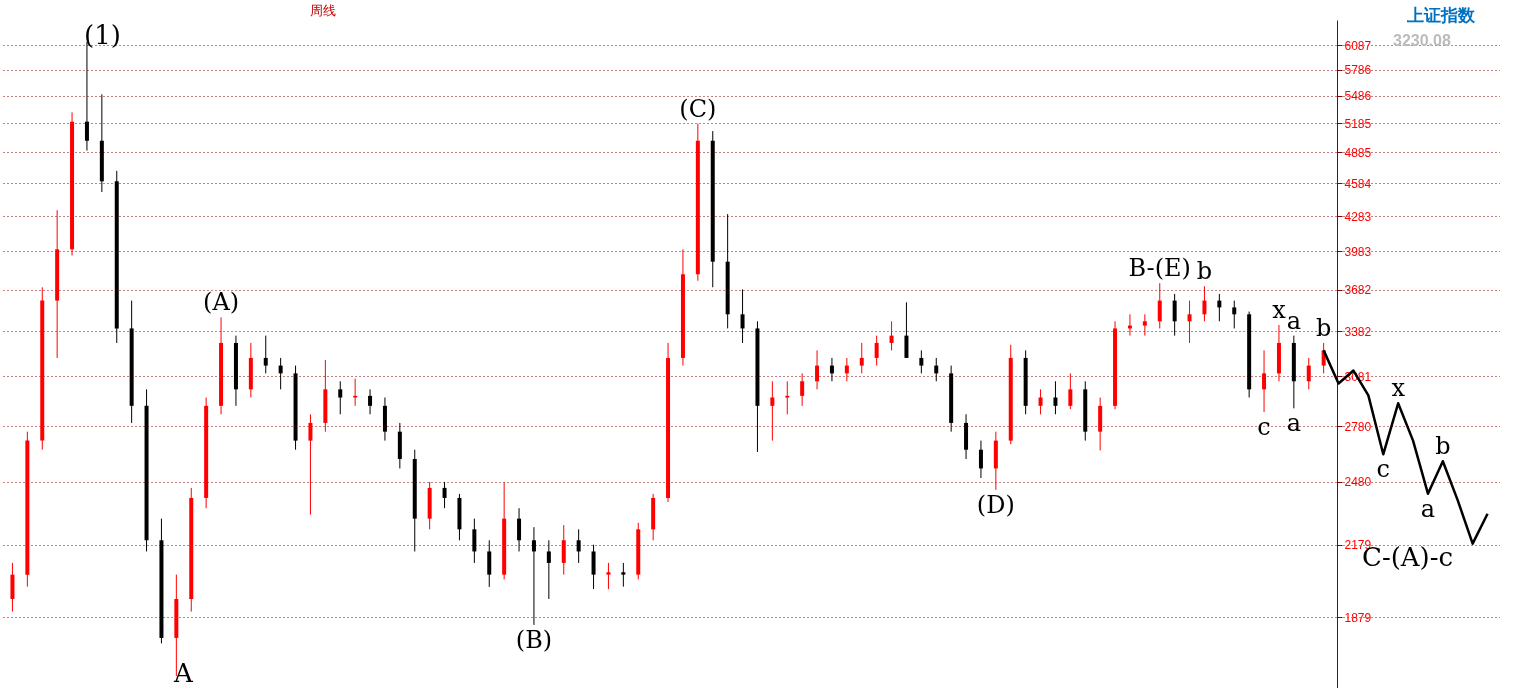 The width and height of the screenshot is (1514, 690). I want to click on y-tick-label: 4885, so click(1358, 152).